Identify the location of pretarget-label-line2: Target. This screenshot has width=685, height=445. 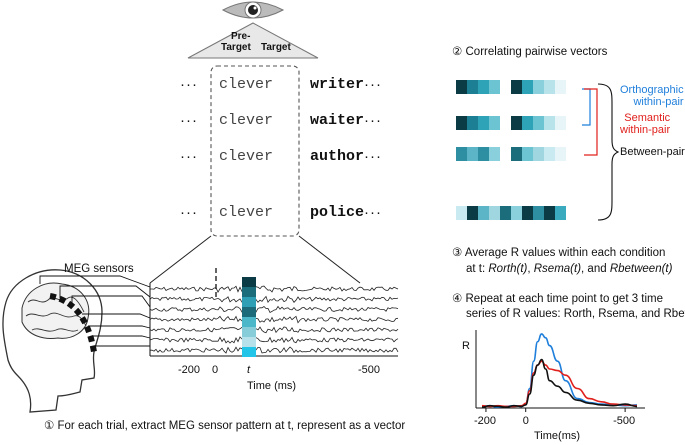
(236, 47).